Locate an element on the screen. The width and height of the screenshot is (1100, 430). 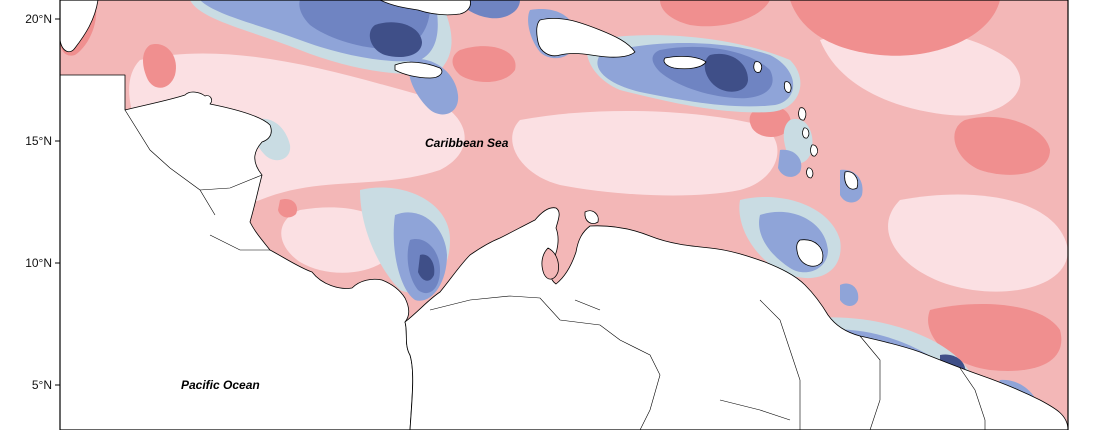
anomaly-negative-area is located at coordinates (490, 9).